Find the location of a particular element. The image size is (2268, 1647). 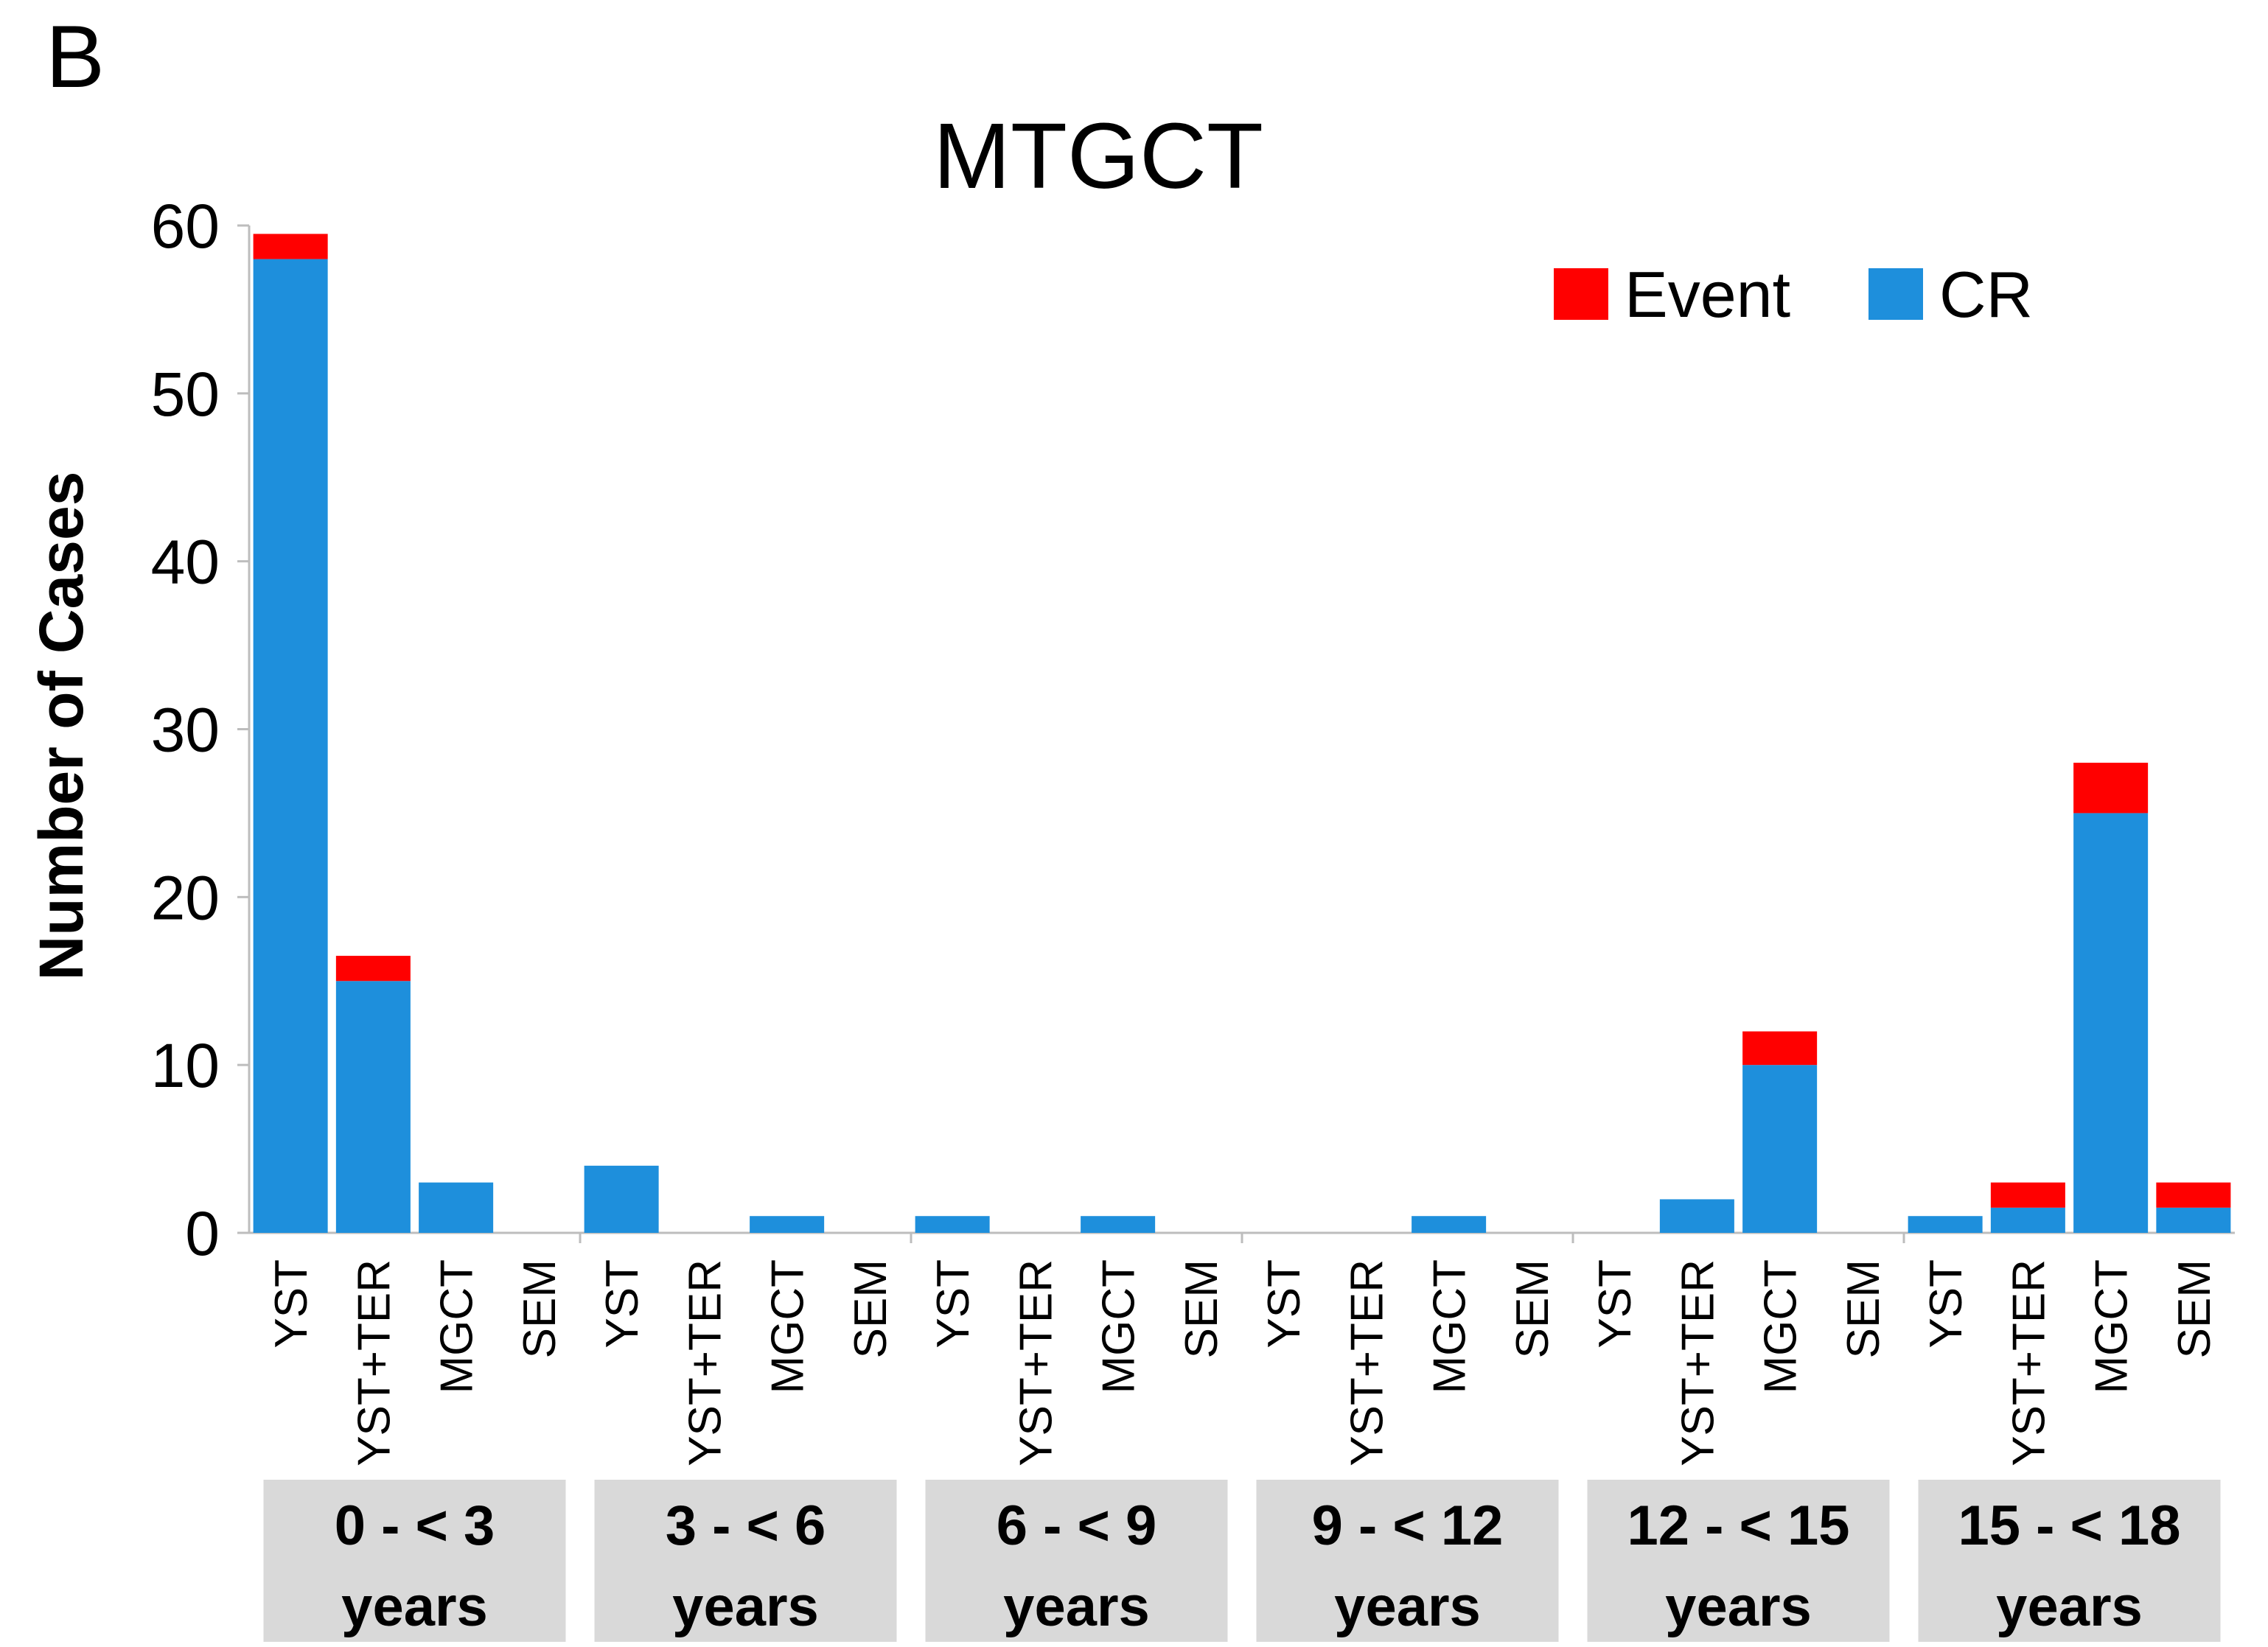

legend: Event CR is located at coordinates (1793, 294).